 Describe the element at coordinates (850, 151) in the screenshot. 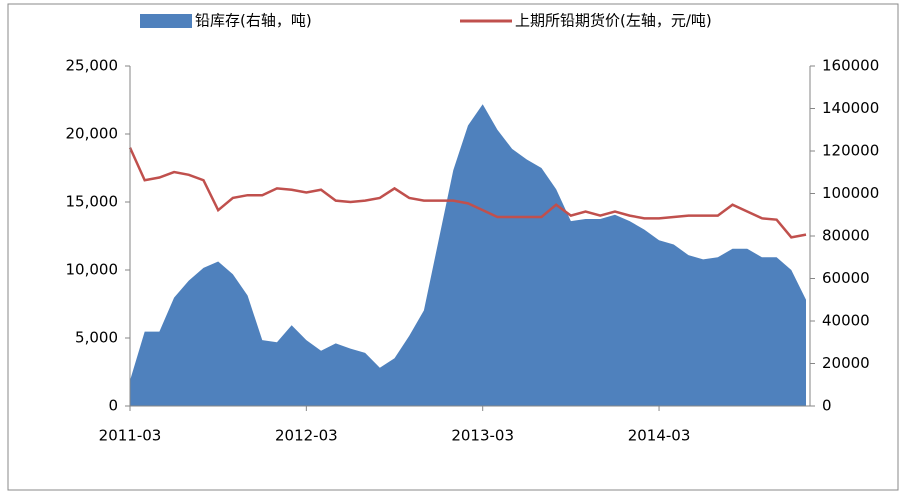

I see `y2-tick-label: 120000` at that location.